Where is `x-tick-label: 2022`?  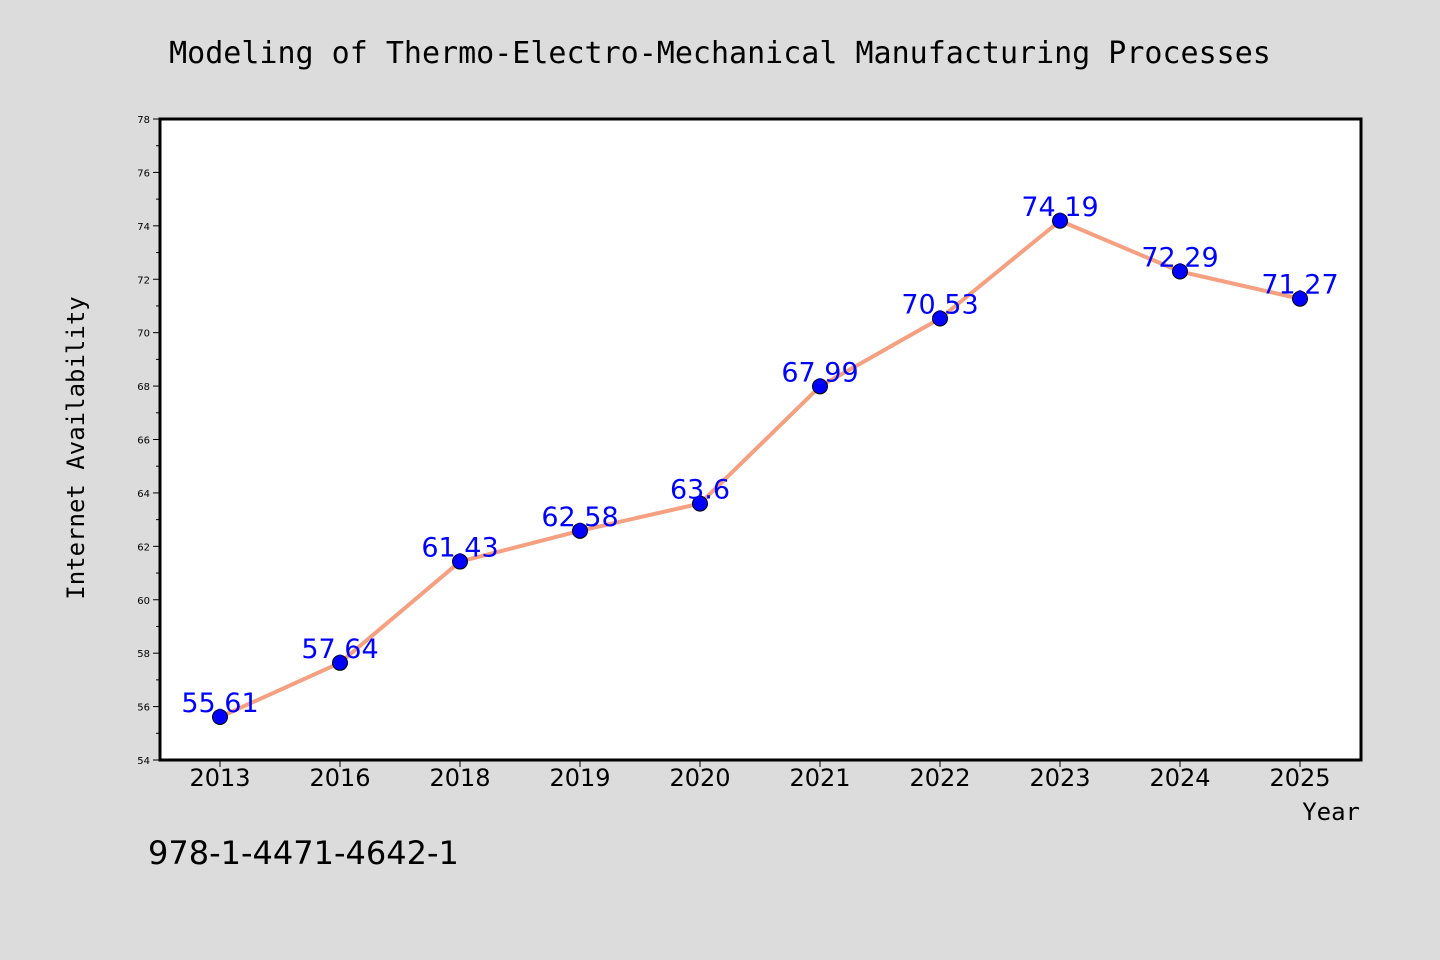 x-tick-label: 2022 is located at coordinates (939, 778).